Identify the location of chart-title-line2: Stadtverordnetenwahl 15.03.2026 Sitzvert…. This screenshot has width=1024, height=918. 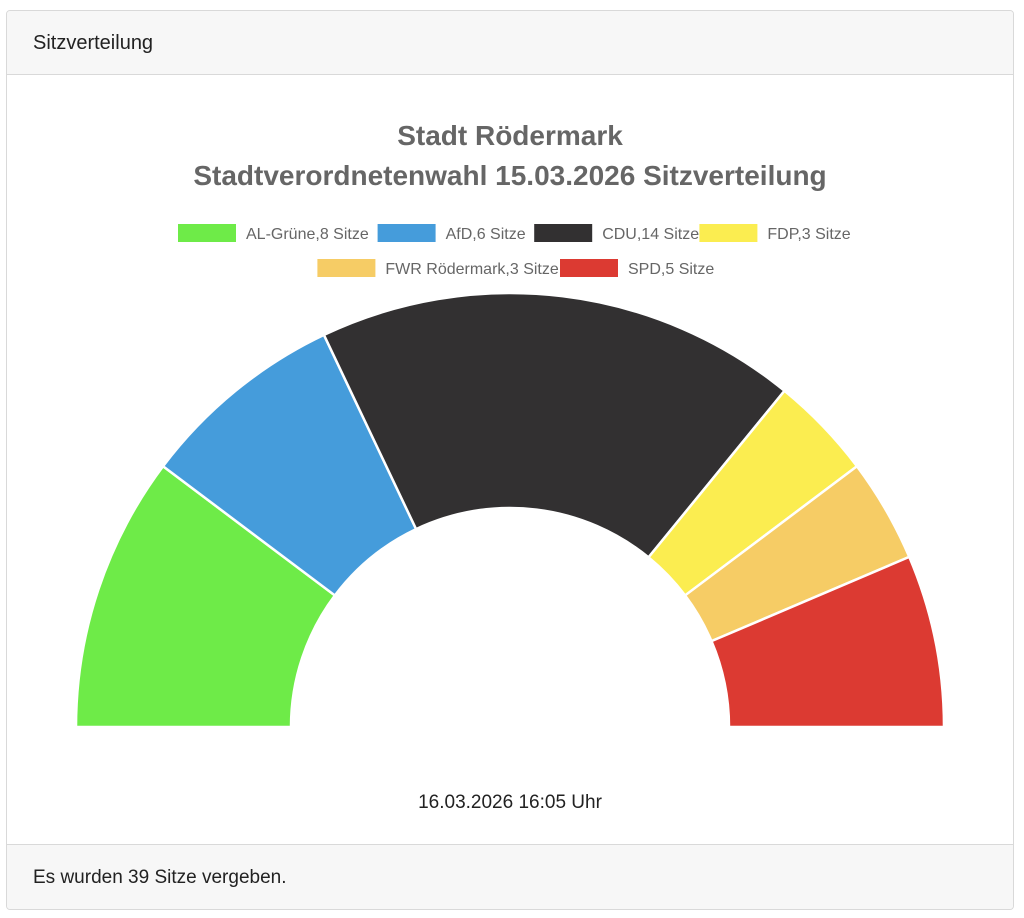
(509, 175).